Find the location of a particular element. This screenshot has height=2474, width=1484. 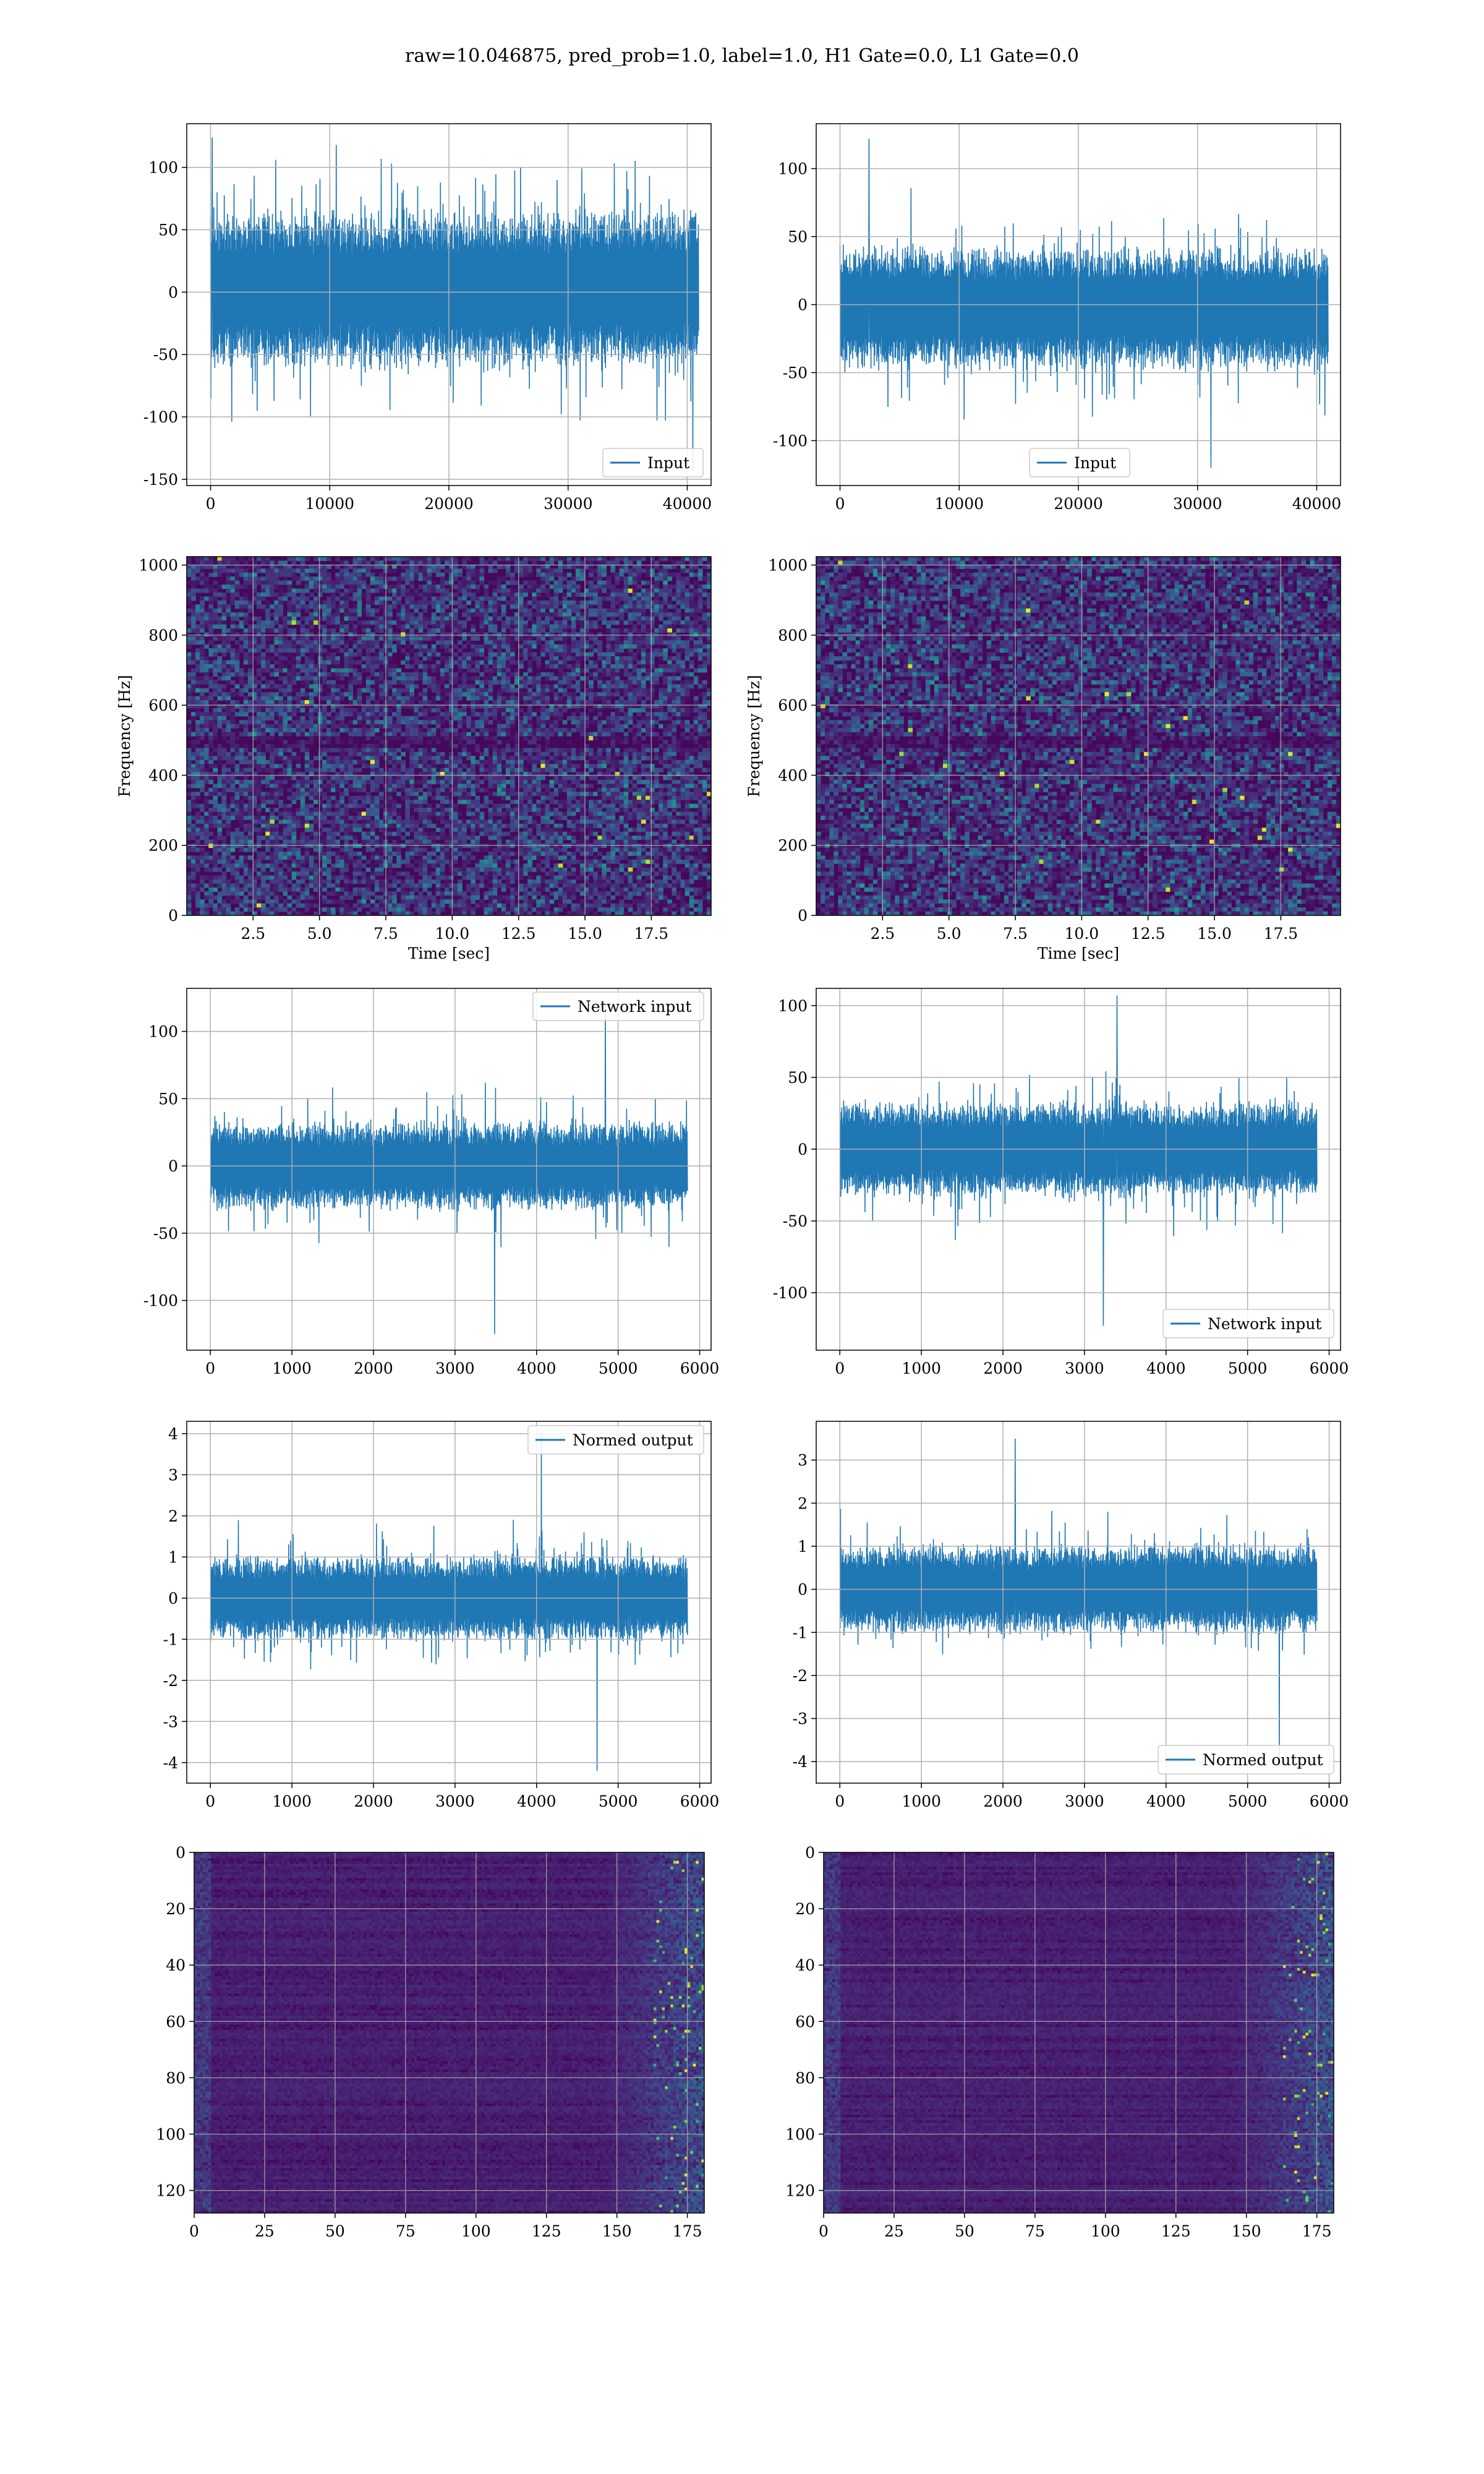

y-tick-label: 800 is located at coordinates (793, 636).